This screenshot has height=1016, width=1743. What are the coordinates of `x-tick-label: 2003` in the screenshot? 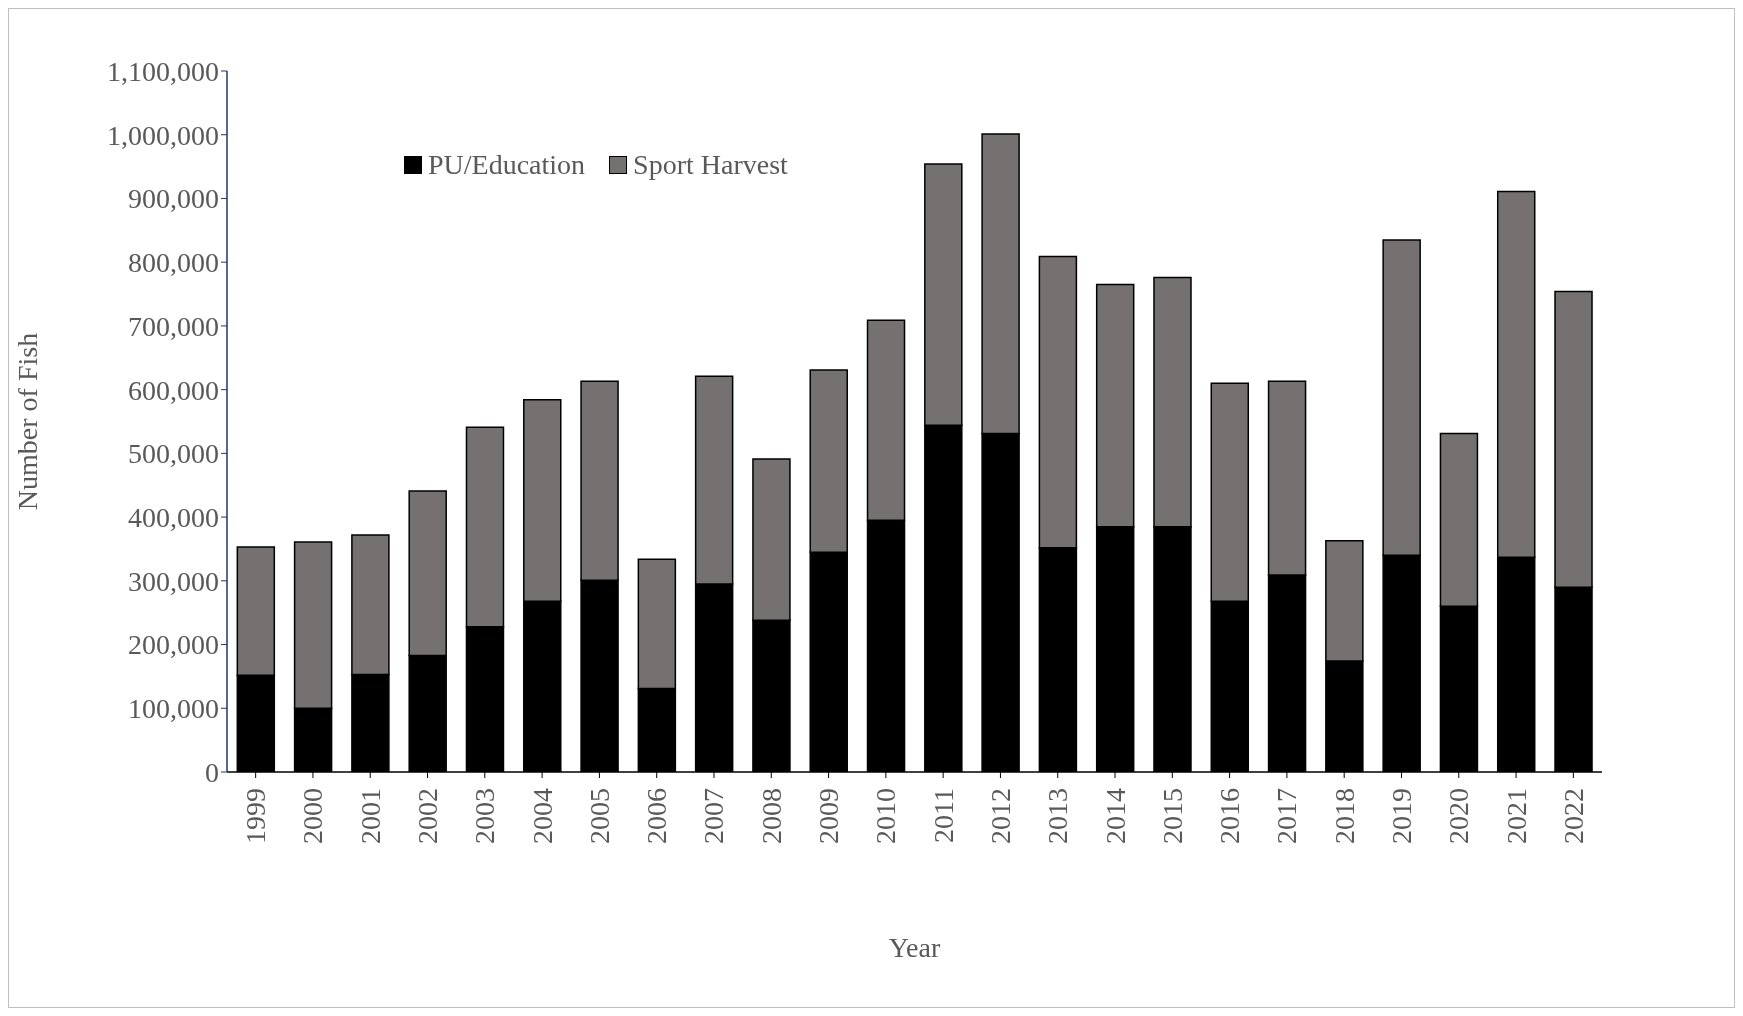 It's located at (485, 816).